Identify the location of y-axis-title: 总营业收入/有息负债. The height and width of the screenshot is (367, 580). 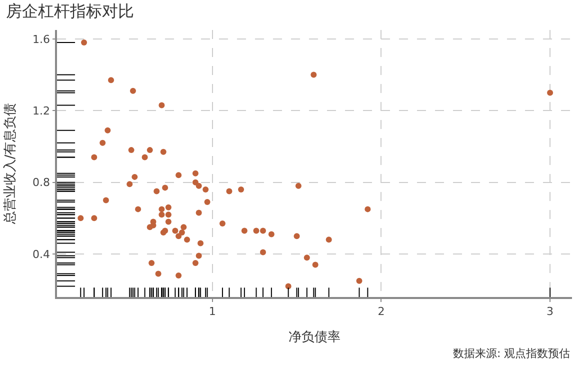
(10, 164).